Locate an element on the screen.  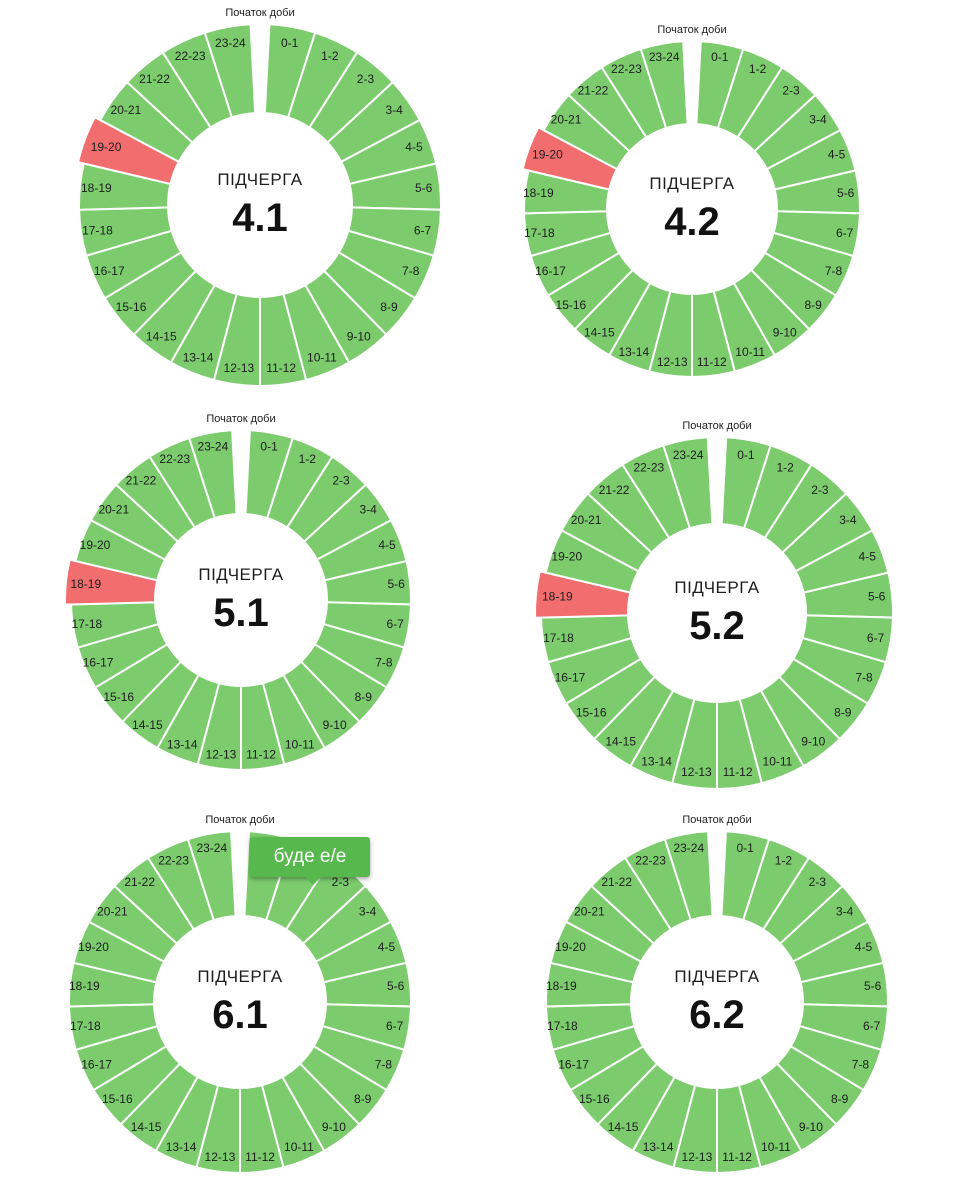
slice-tooltip: буде е/е is located at coordinates (310, 861).